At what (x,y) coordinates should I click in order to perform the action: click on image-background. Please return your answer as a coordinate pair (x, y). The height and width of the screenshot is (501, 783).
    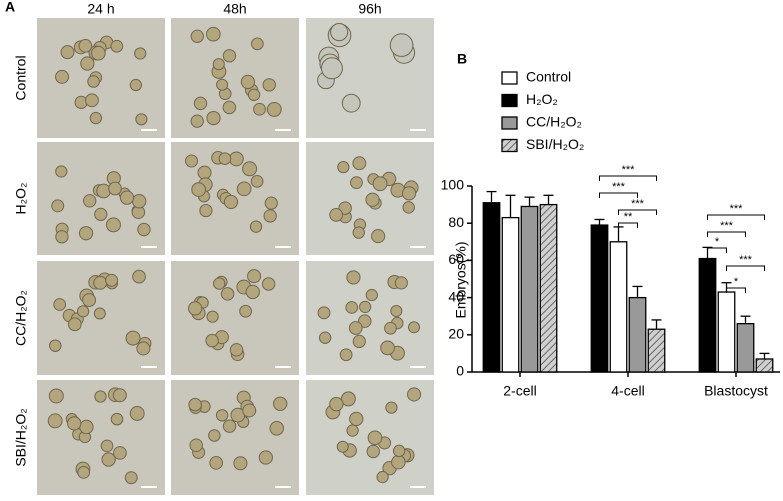
    Looking at the image, I should click on (235, 78).